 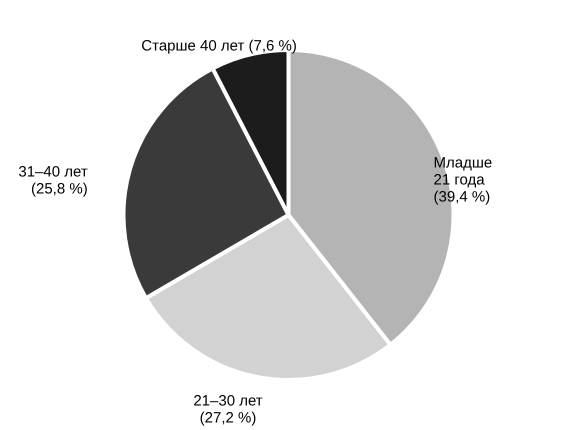 I want to click on data-label: (39,4 %), so click(x=462, y=197).